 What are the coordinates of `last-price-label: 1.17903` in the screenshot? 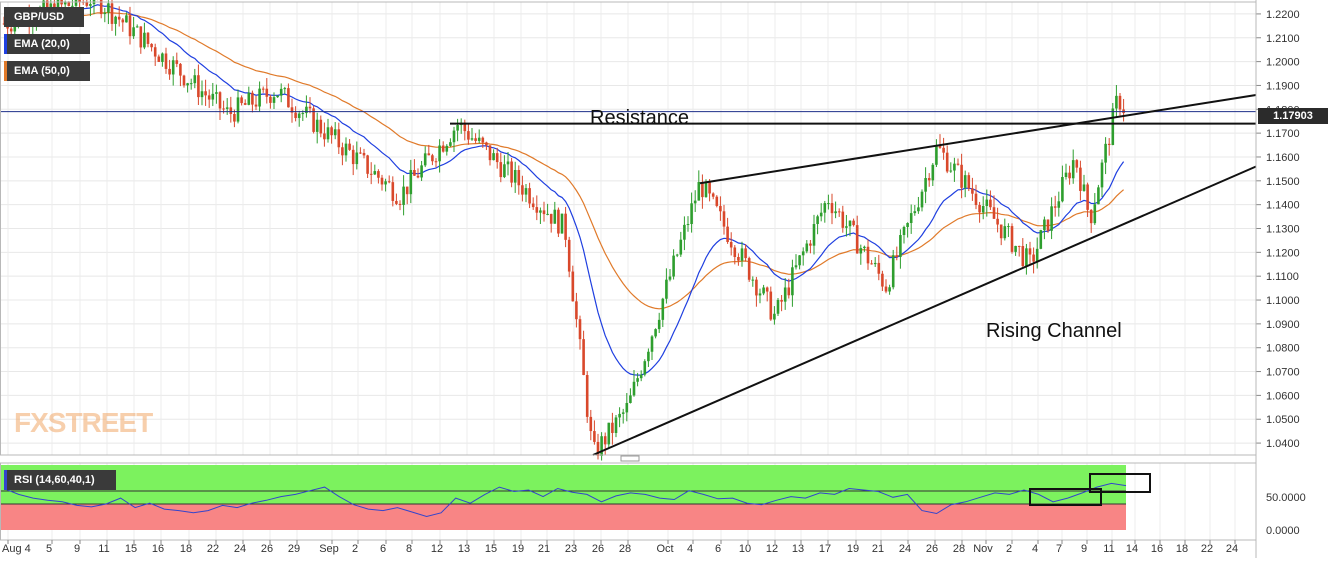 It's located at (1293, 116).